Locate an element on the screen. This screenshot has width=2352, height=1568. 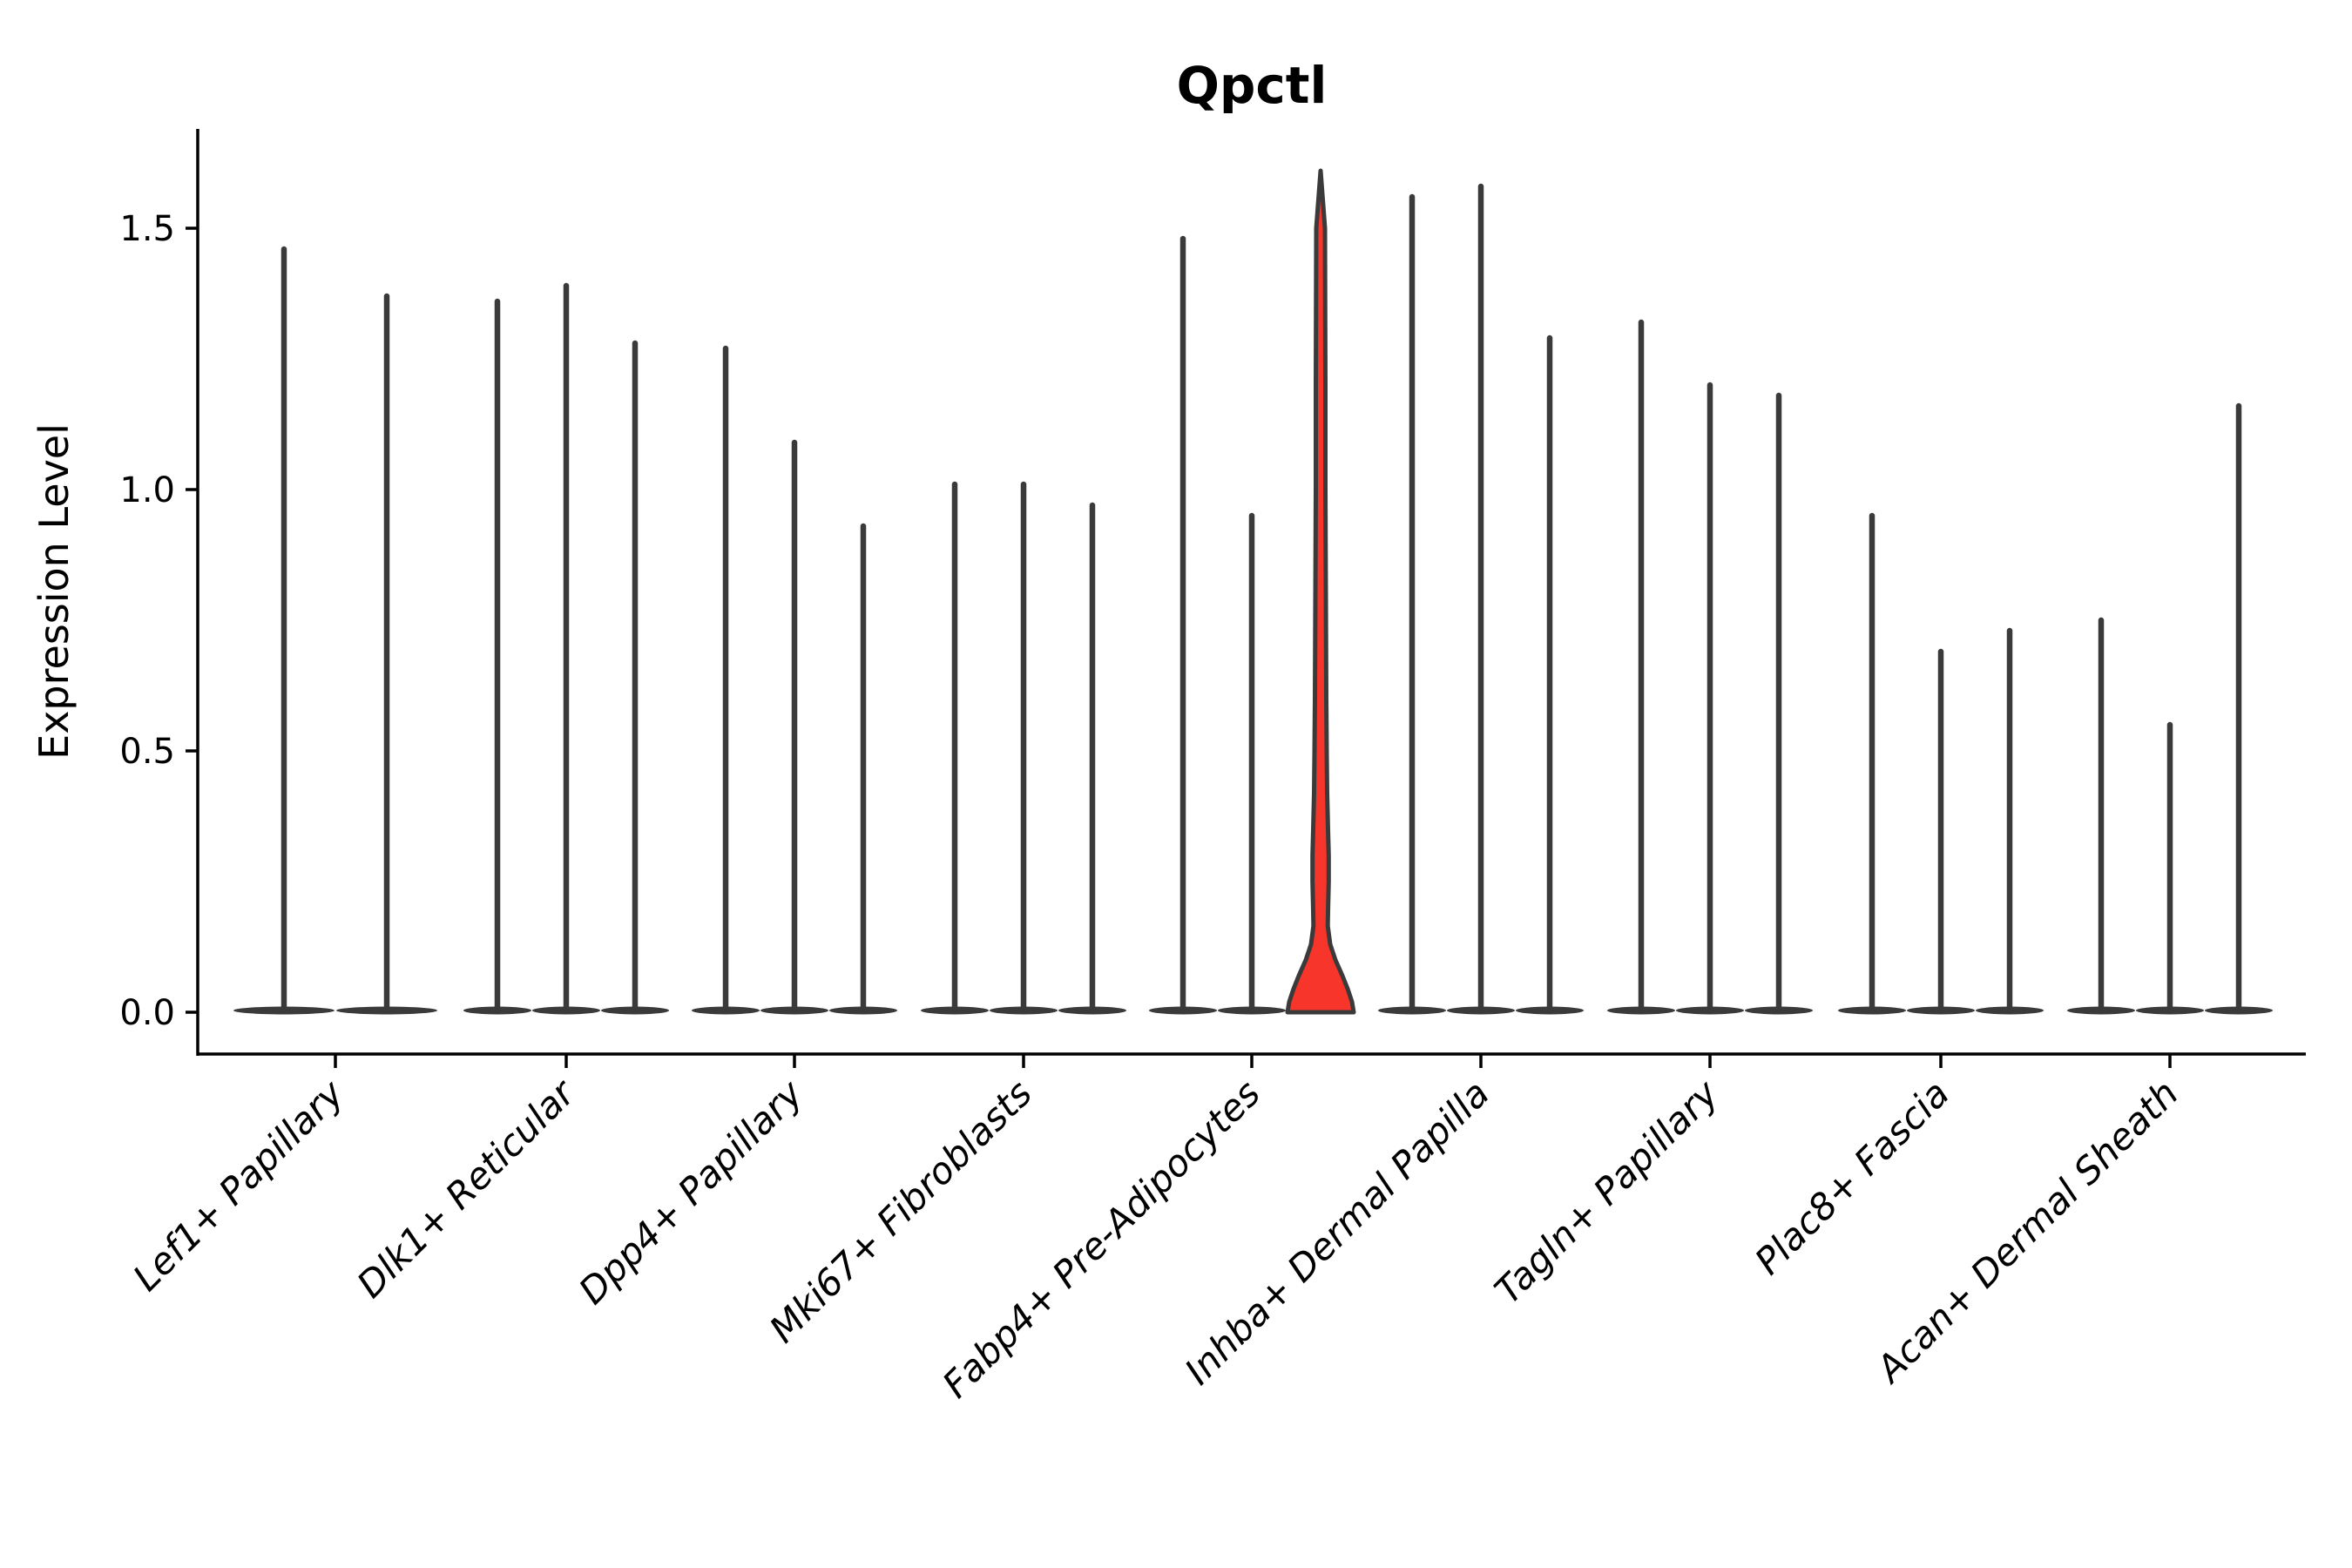
violin-highlighted is located at coordinates (1320, 591).